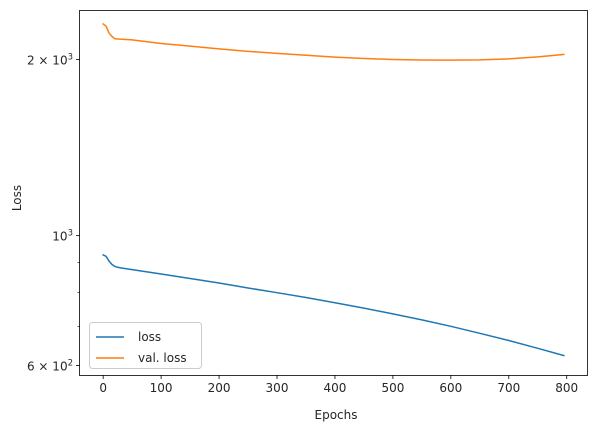  Describe the element at coordinates (162, 358) in the screenshot. I see `legend-label-val-loss: val. loss` at that location.